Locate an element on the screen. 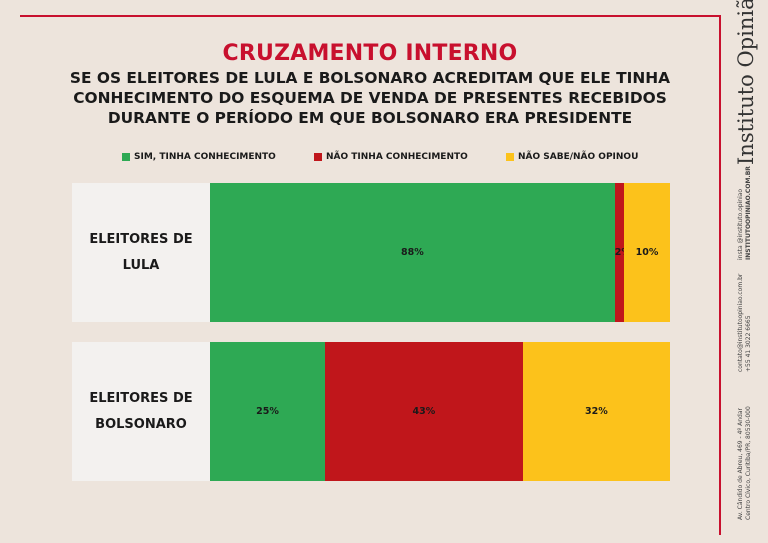 The image size is (768, 543). row-label-lula: ELEITORES DE LULA is located at coordinates (141, 252).